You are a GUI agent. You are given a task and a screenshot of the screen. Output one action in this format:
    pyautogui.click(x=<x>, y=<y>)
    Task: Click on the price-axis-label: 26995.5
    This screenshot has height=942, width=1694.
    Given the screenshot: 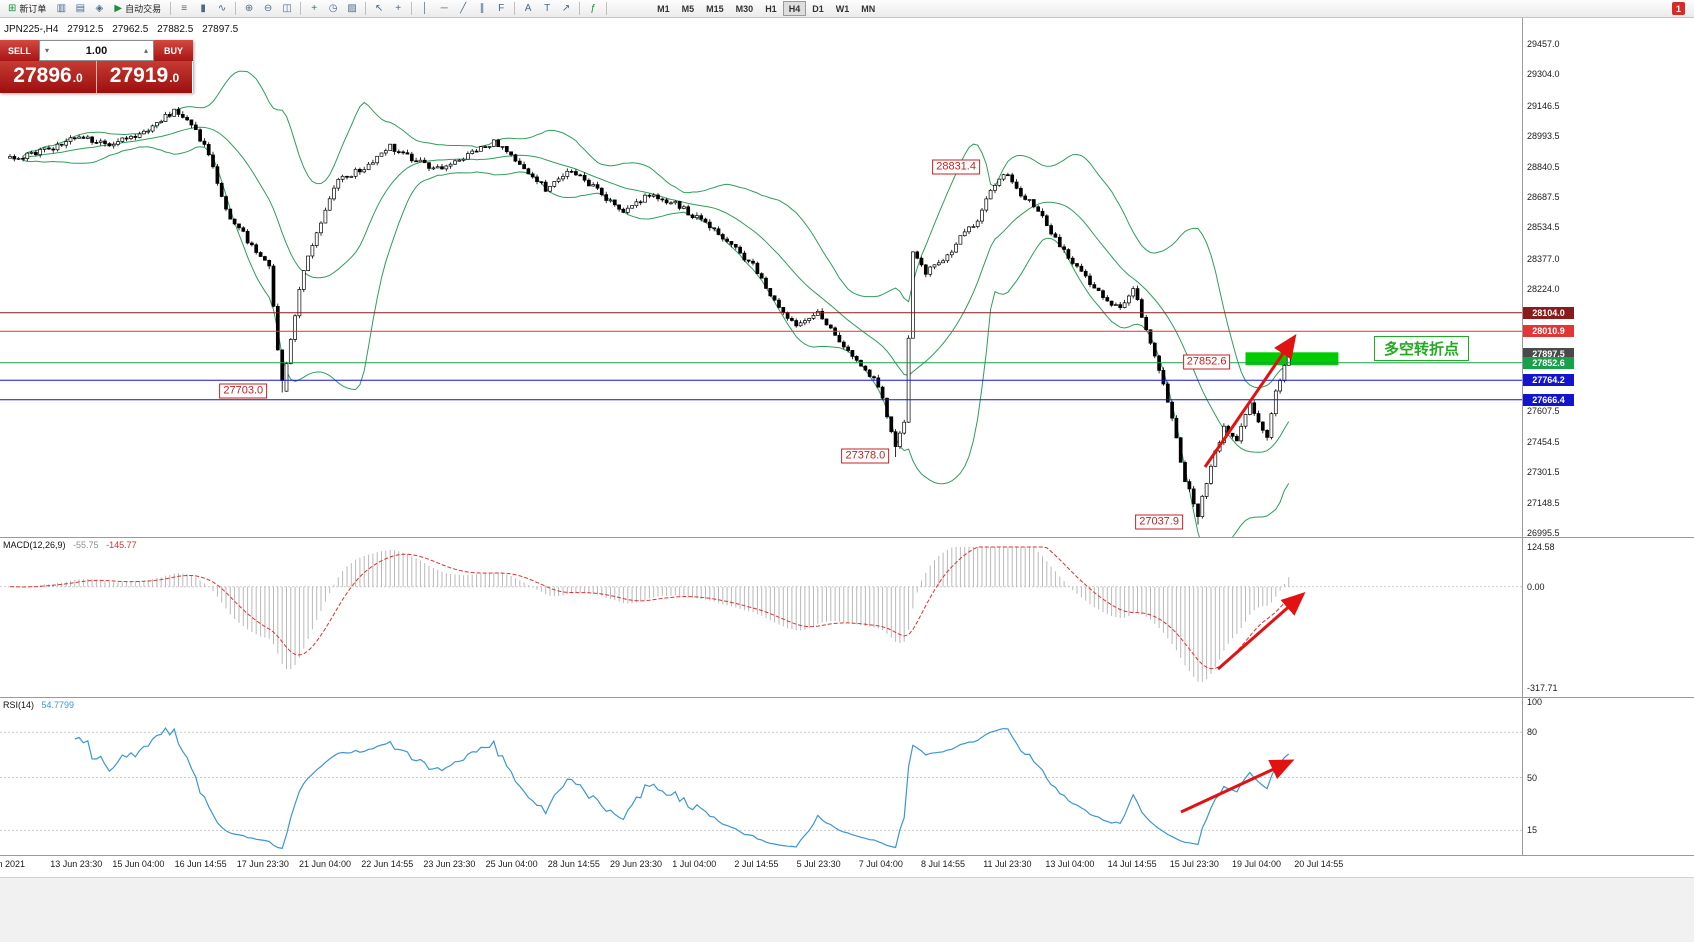 What is the action you would take?
    pyautogui.click(x=1543, y=533)
    